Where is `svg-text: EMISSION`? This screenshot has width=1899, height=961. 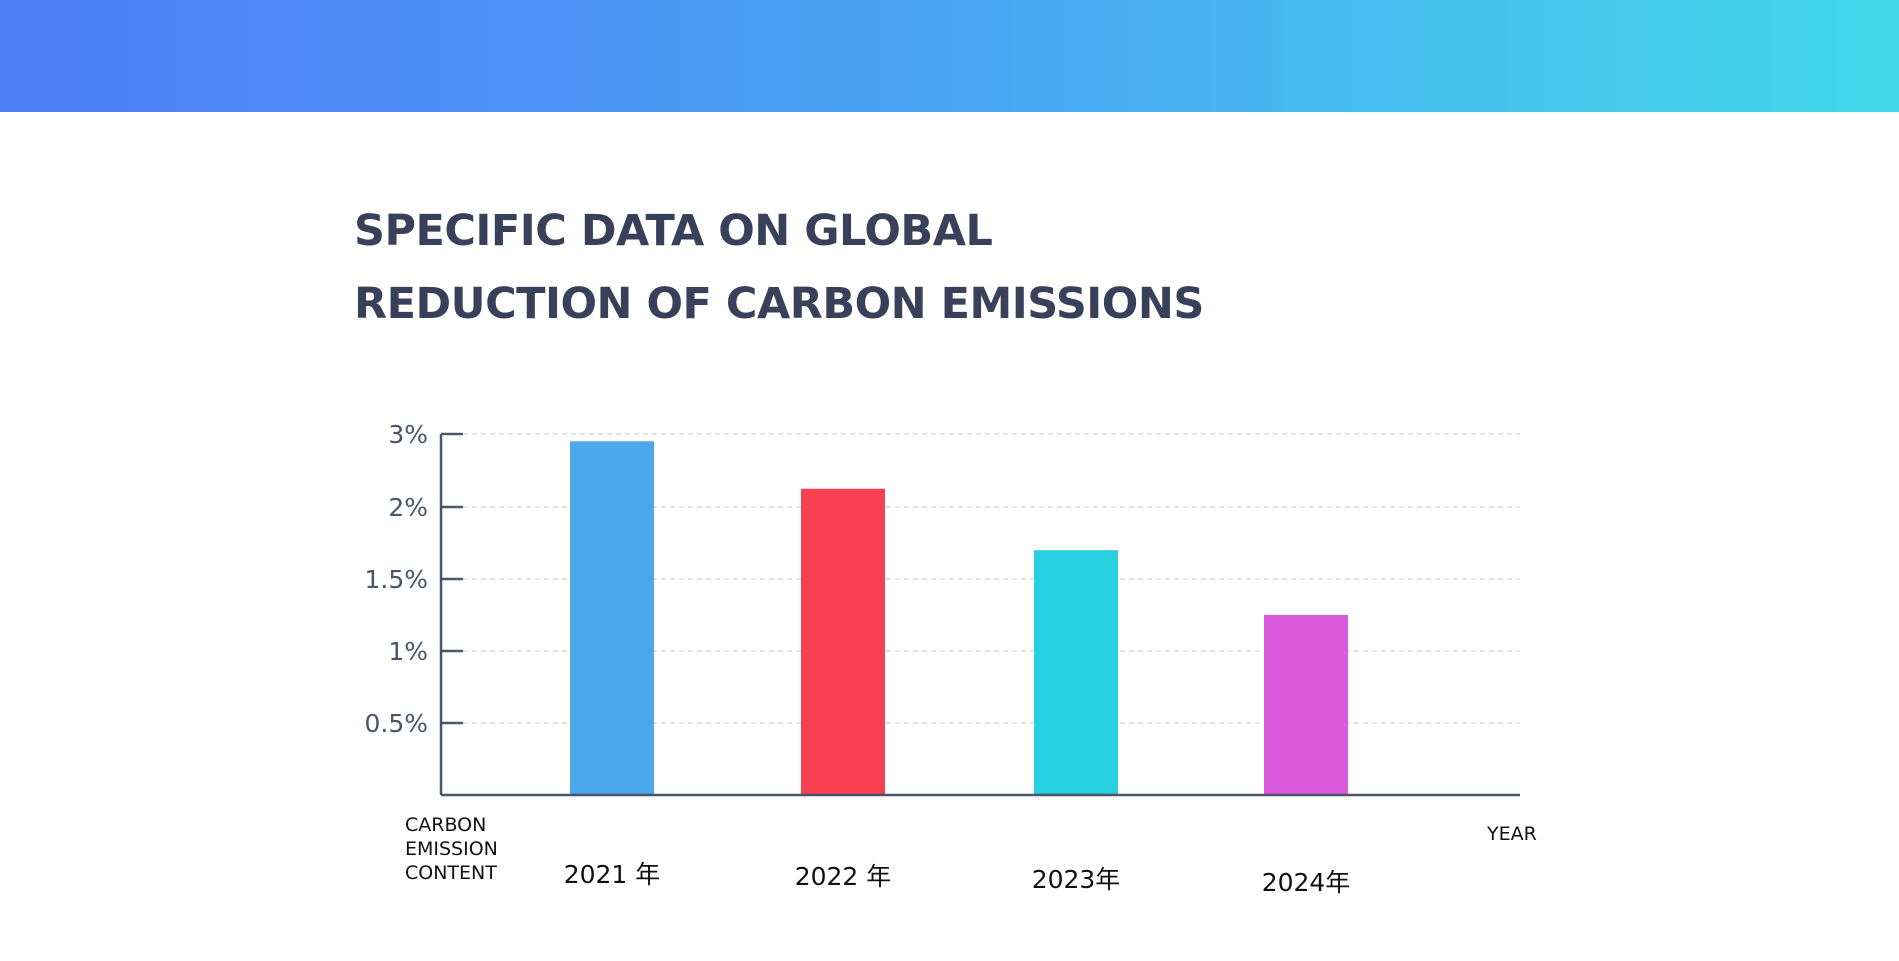
svg-text: EMISSION is located at coordinates (451, 849).